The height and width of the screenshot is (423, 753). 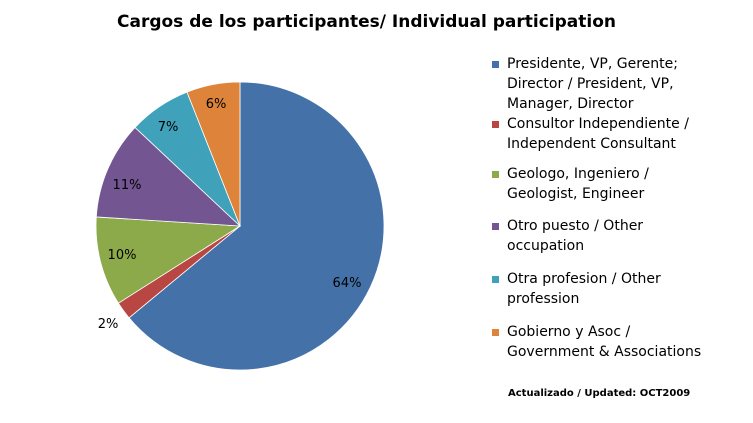 What do you see at coordinates (578, 184) in the screenshot?
I see `legend-label: Geologo, Ingeniero / Geologist, Engineer` at bounding box center [578, 184].